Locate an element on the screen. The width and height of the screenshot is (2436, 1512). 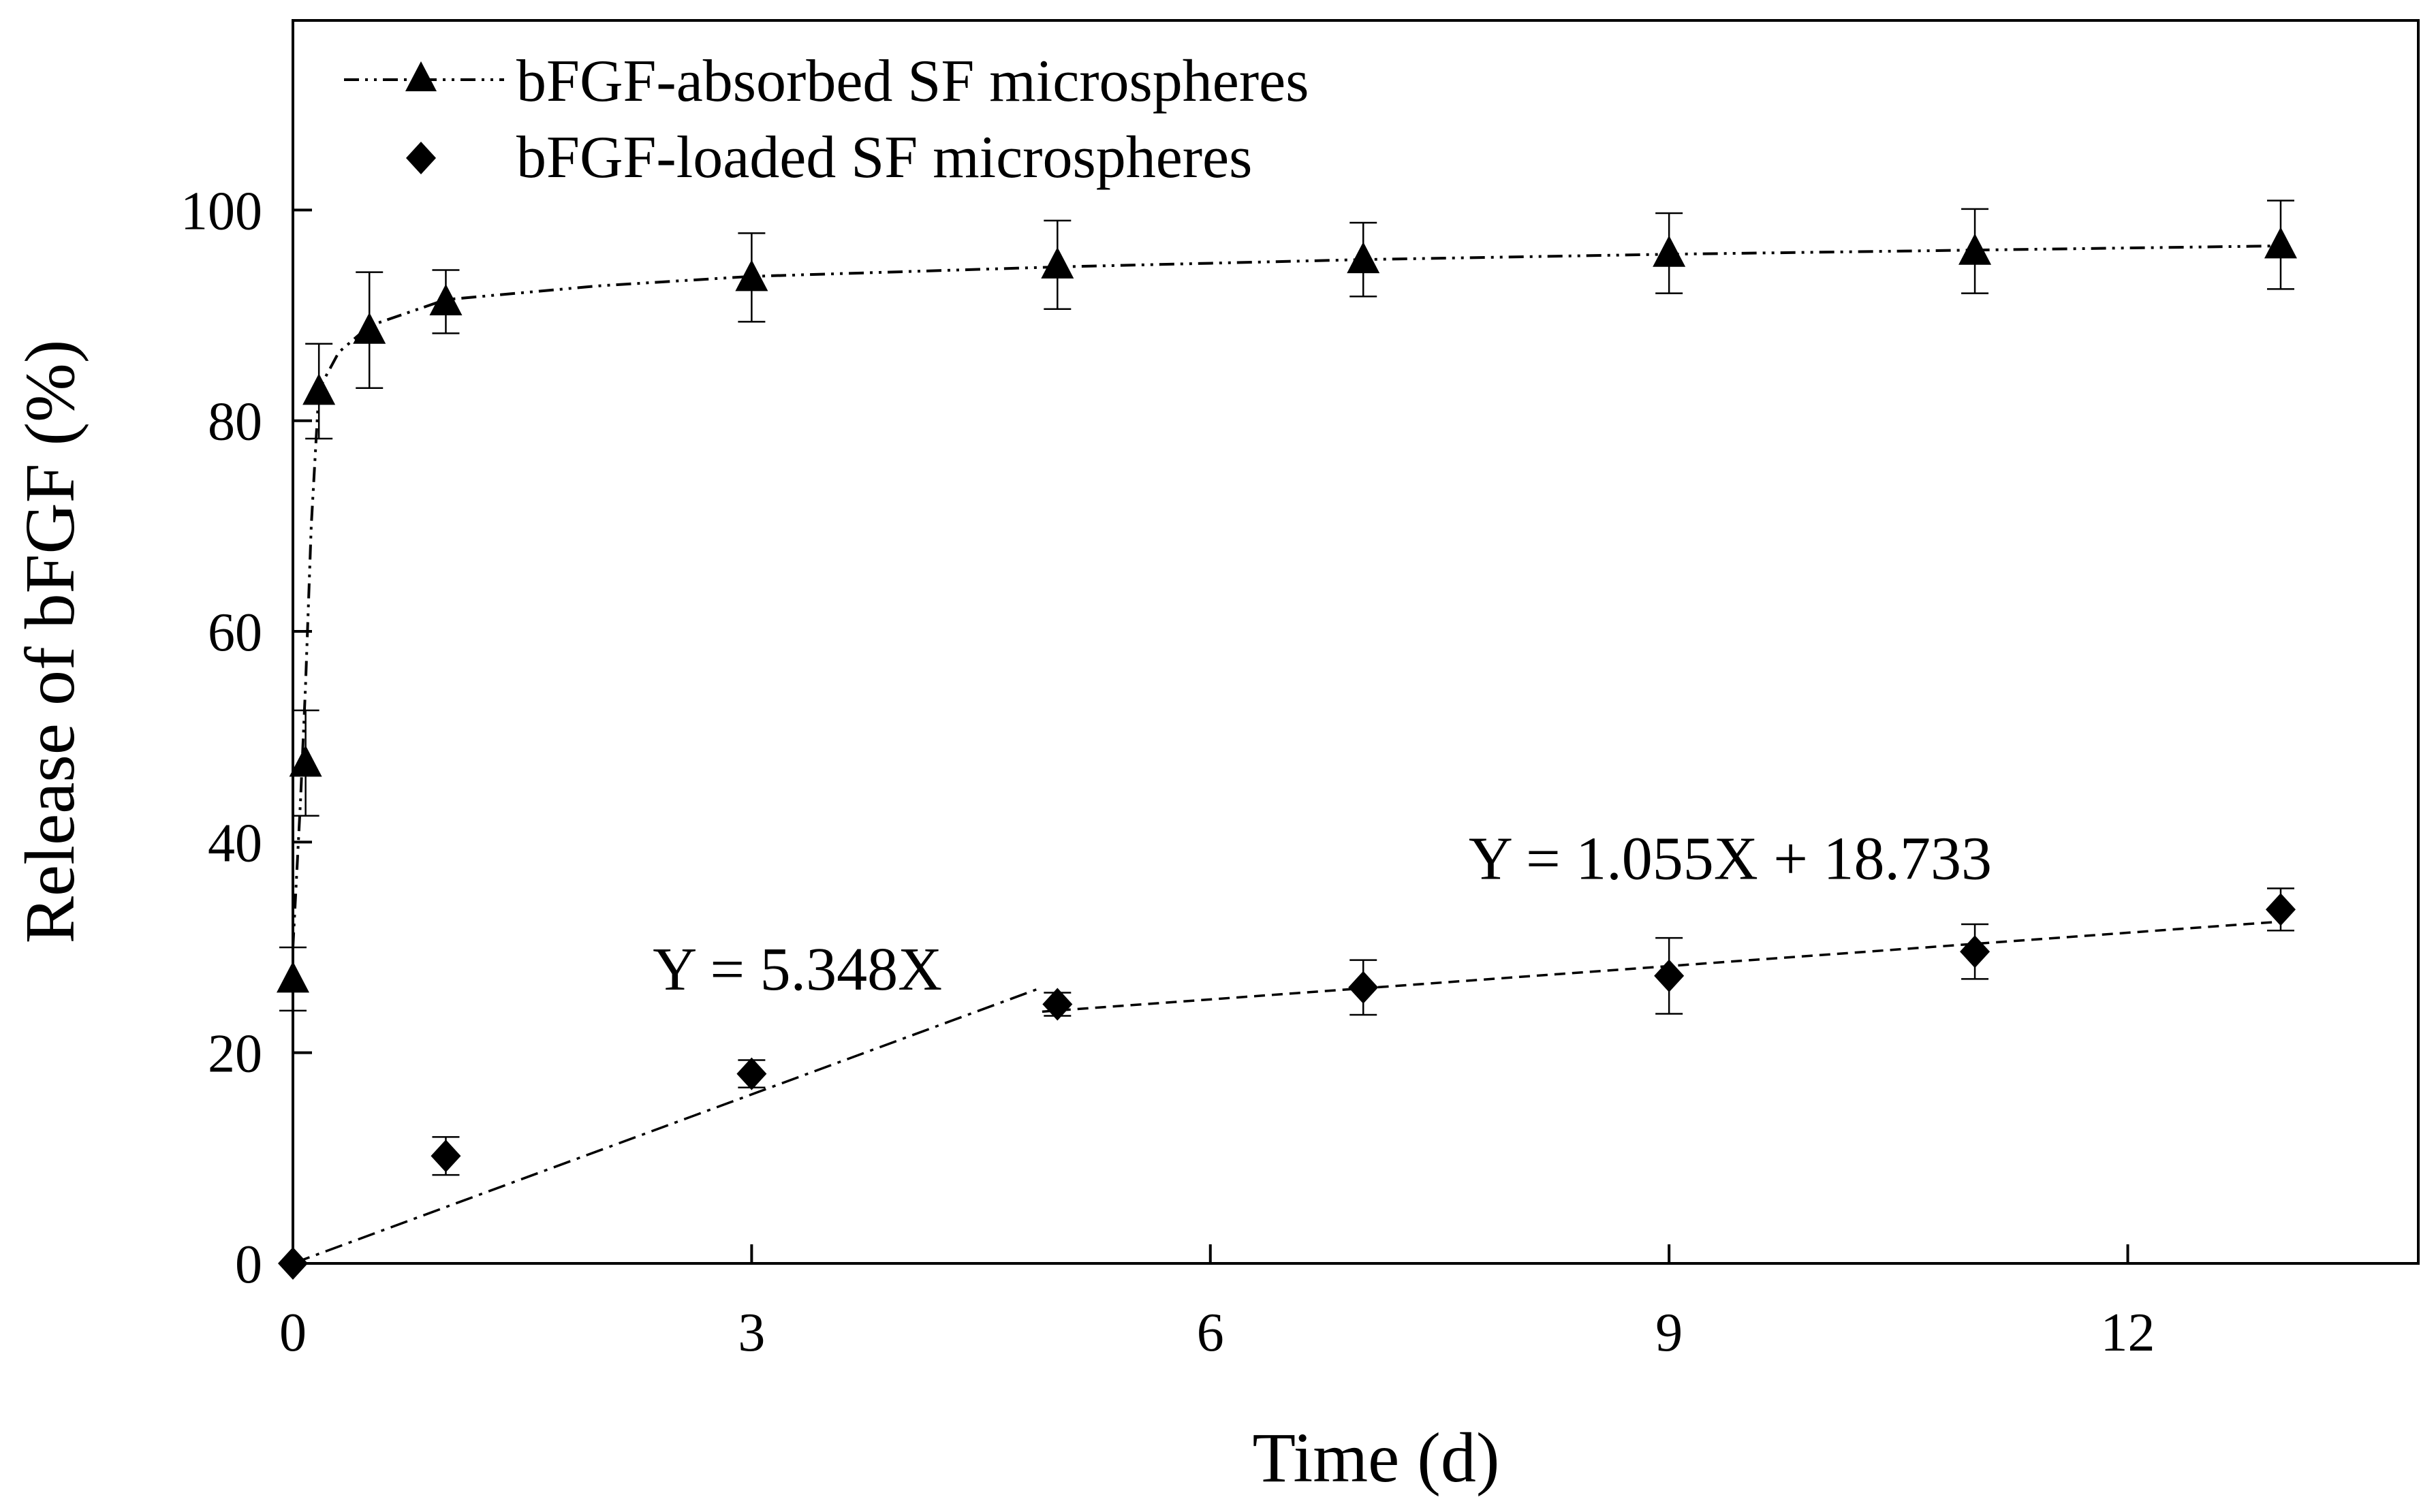
y-tick-label: 0 is located at coordinates (248, 1265).